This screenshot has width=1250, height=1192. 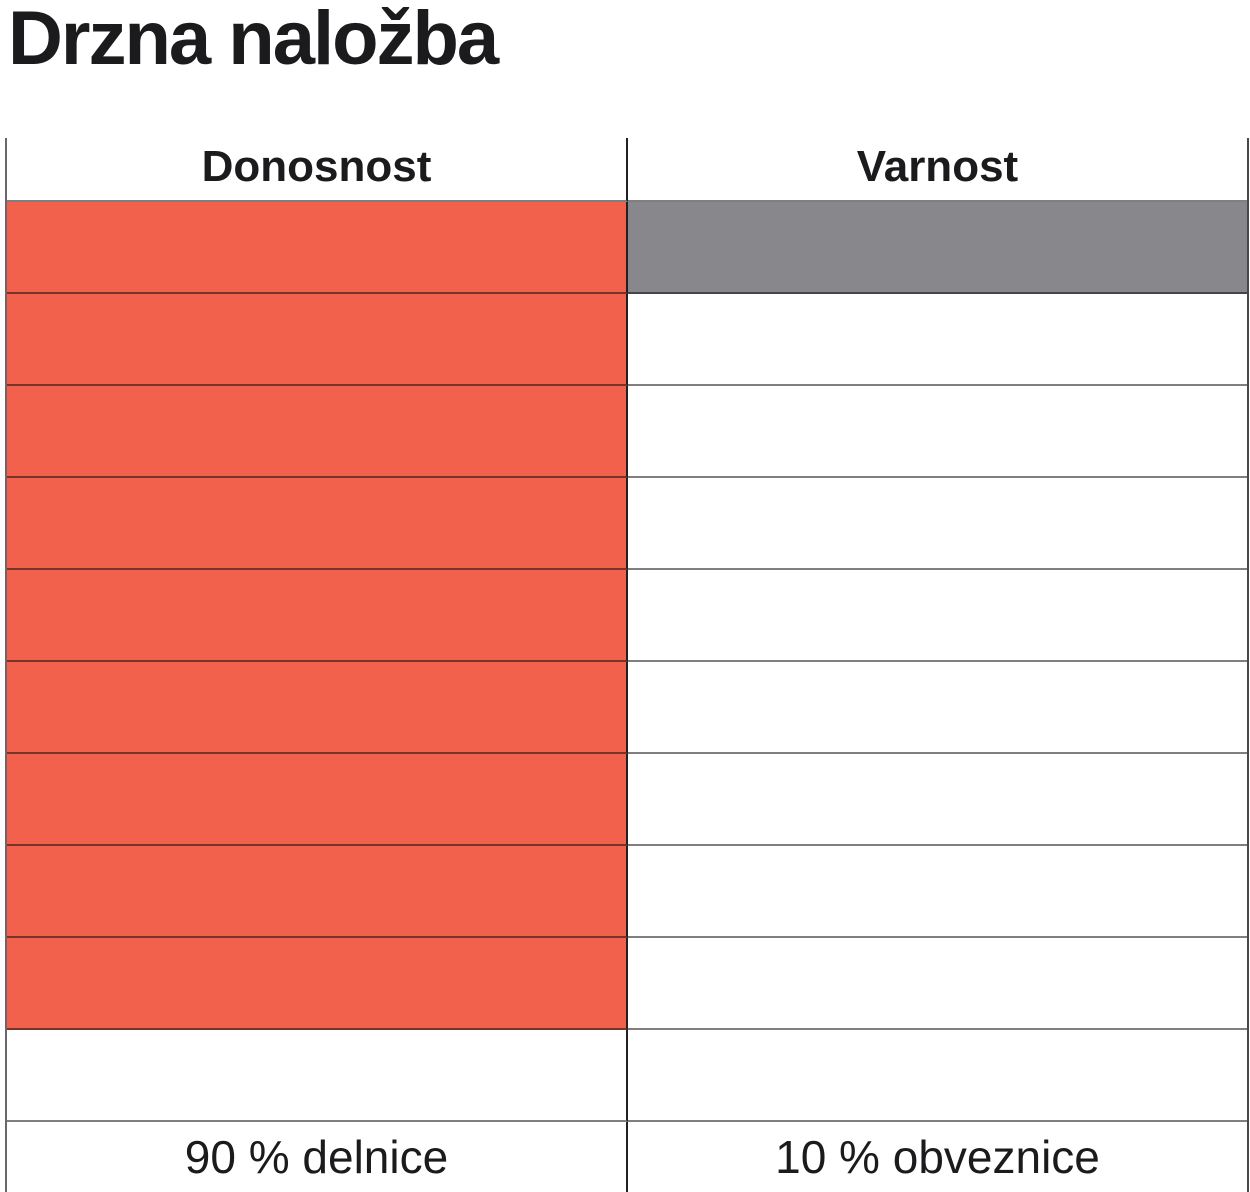 I want to click on footer-label-obveznice: 10 % obveznice, so click(x=937, y=1157).